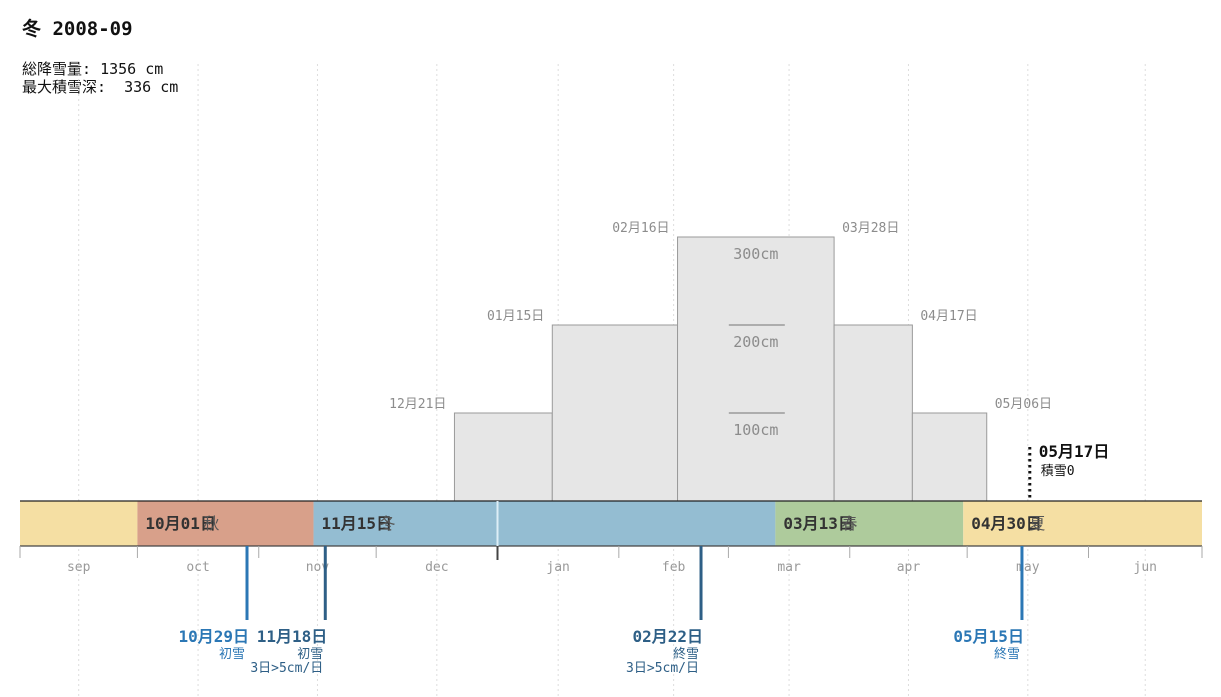  What do you see at coordinates (818, 523) in the screenshot?
I see `season-start-label: 03月13日` at bounding box center [818, 523].